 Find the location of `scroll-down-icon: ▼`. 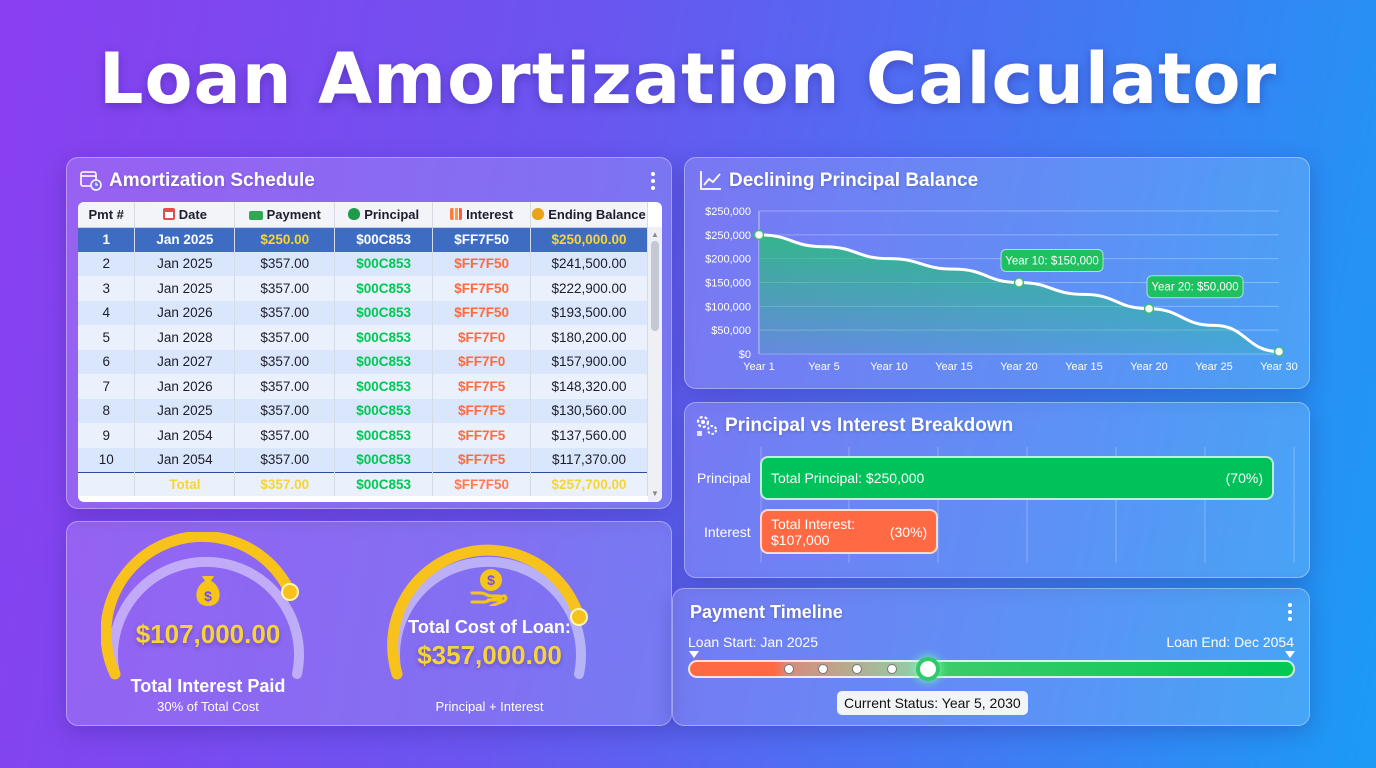

scroll-down-icon: ▼ is located at coordinates (655, 493).